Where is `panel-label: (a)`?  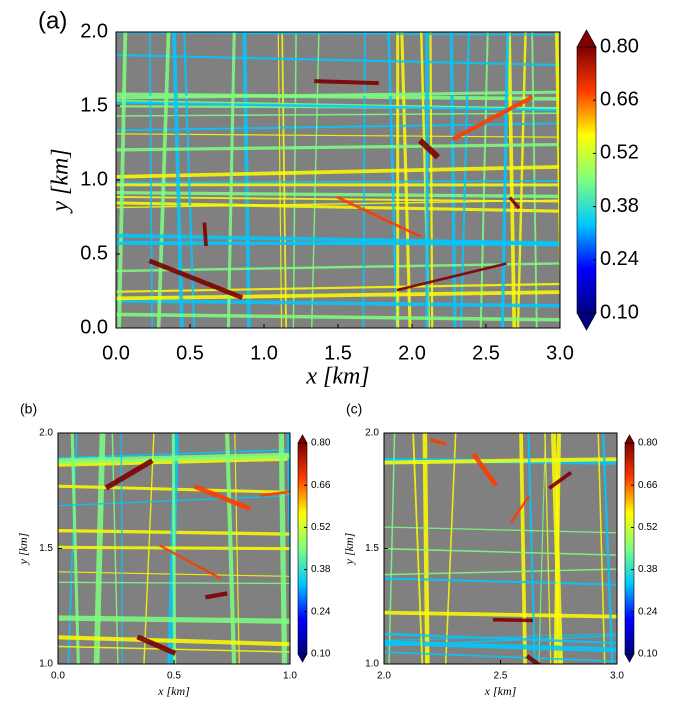
panel-label: (a) is located at coordinates (52, 20).